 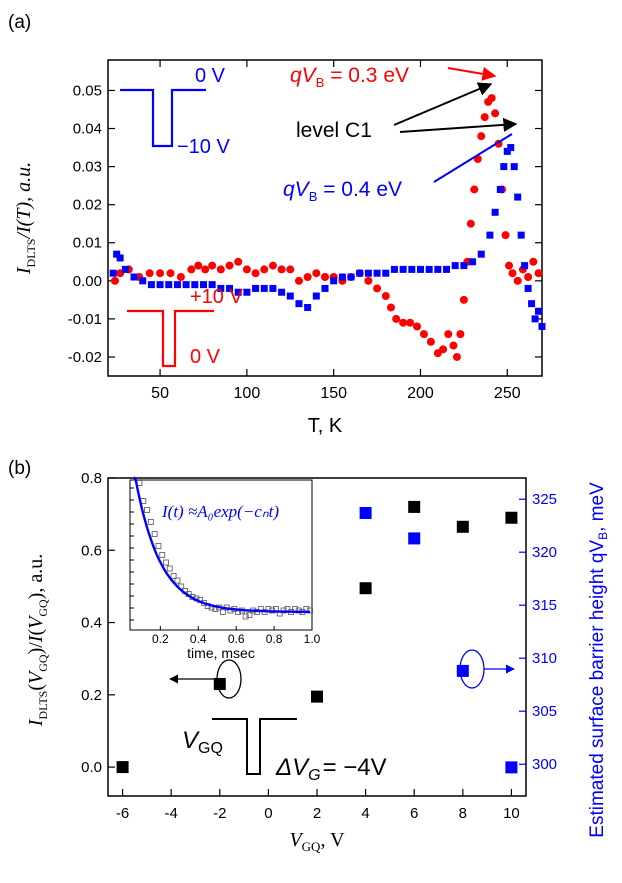 What do you see at coordinates (19, 22) in the screenshot?
I see `panel-a-label: (a)` at bounding box center [19, 22].